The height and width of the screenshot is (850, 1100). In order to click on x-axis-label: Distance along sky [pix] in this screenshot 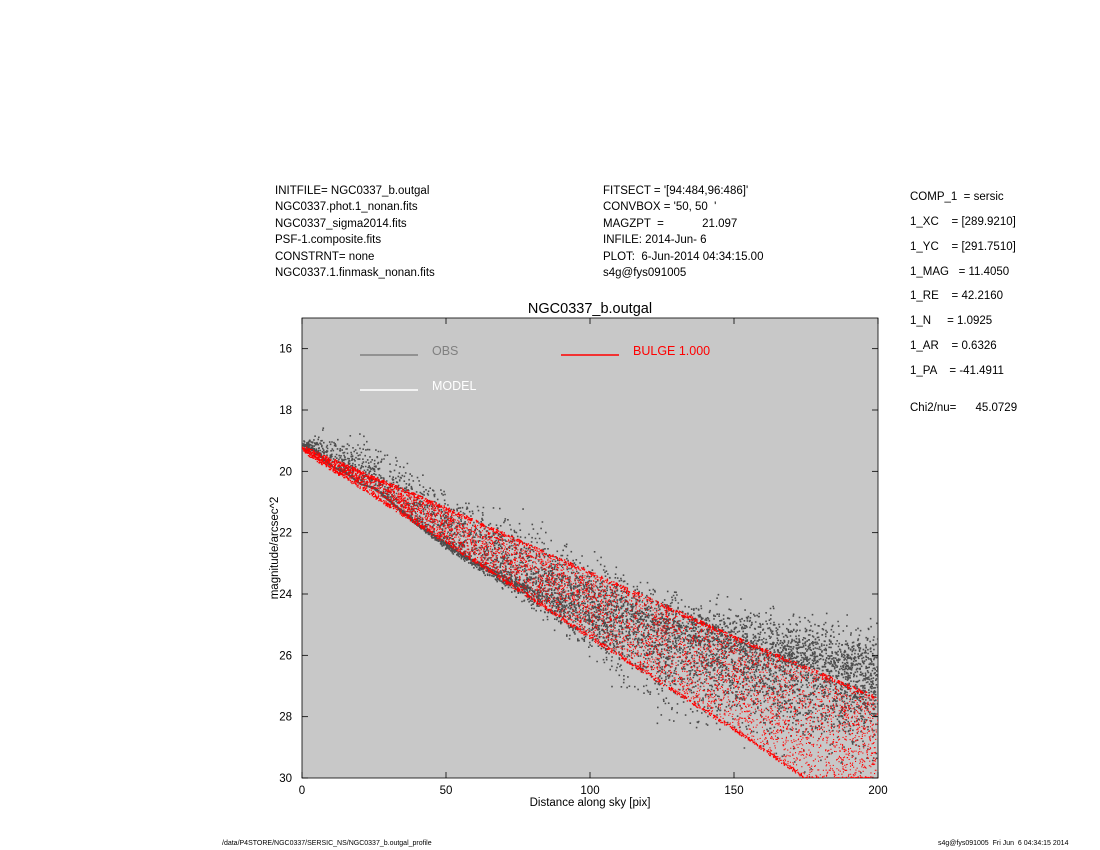, I will do `click(590, 803)`.